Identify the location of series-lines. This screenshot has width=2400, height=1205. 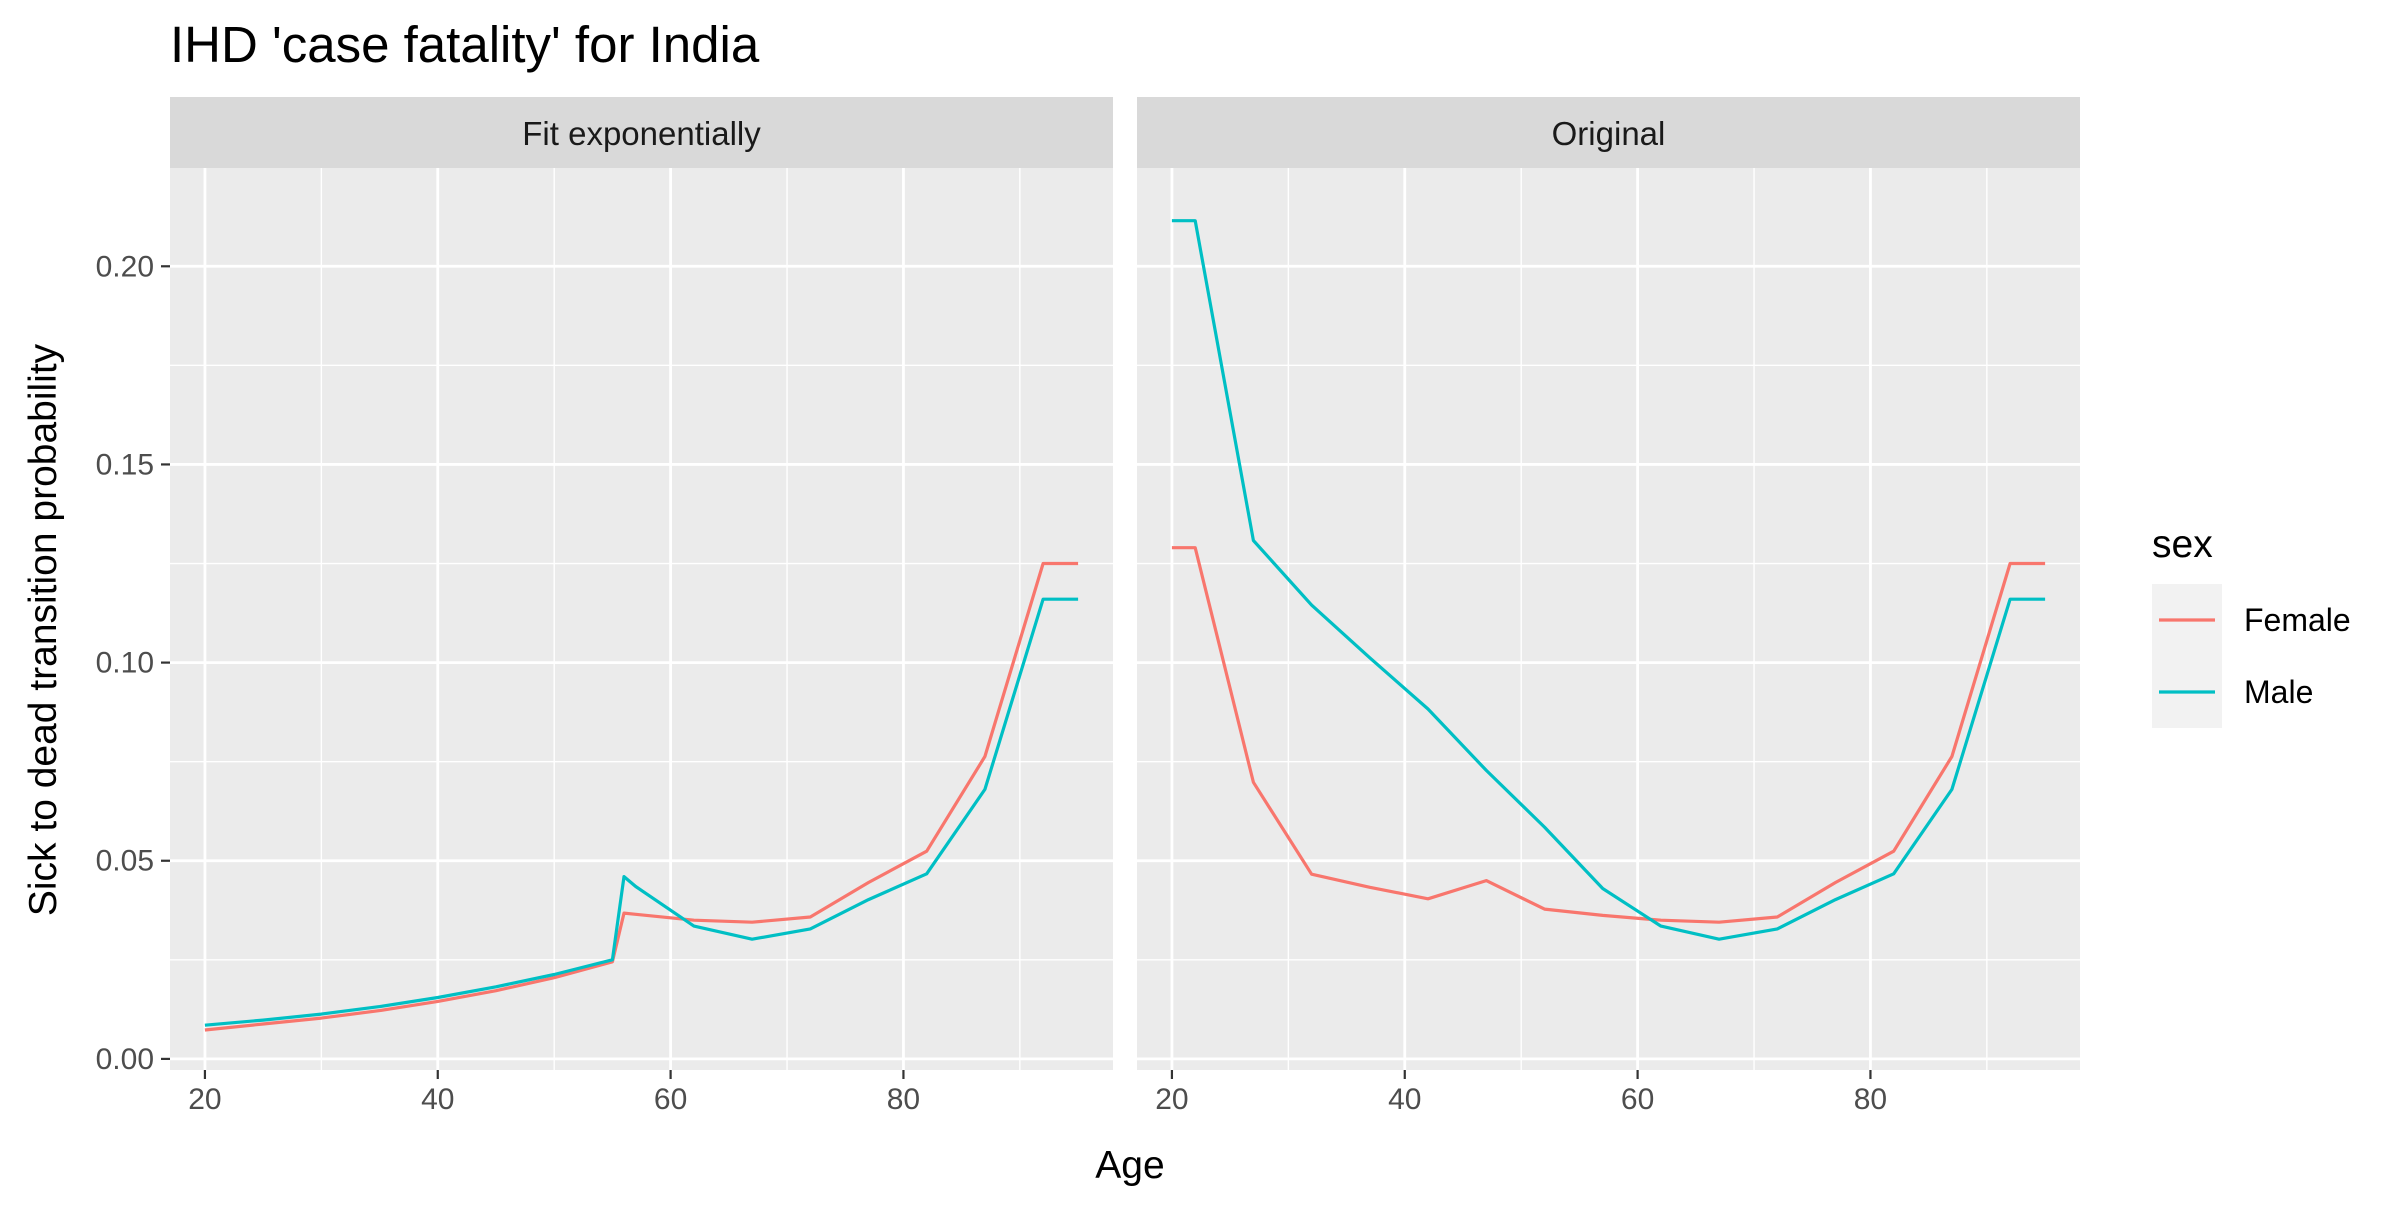
(641, 796).